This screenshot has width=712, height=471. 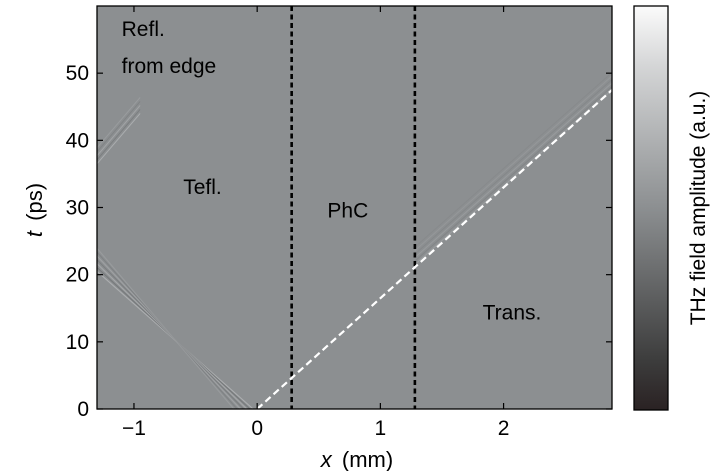 I want to click on y-axis-label: t (ps), so click(x=34, y=210).